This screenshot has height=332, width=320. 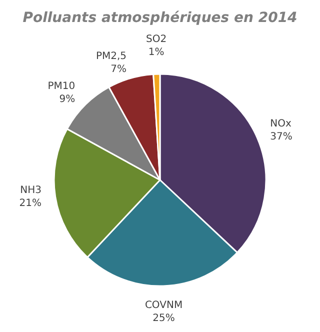 I want to click on data-label: 37%, so click(x=281, y=136).